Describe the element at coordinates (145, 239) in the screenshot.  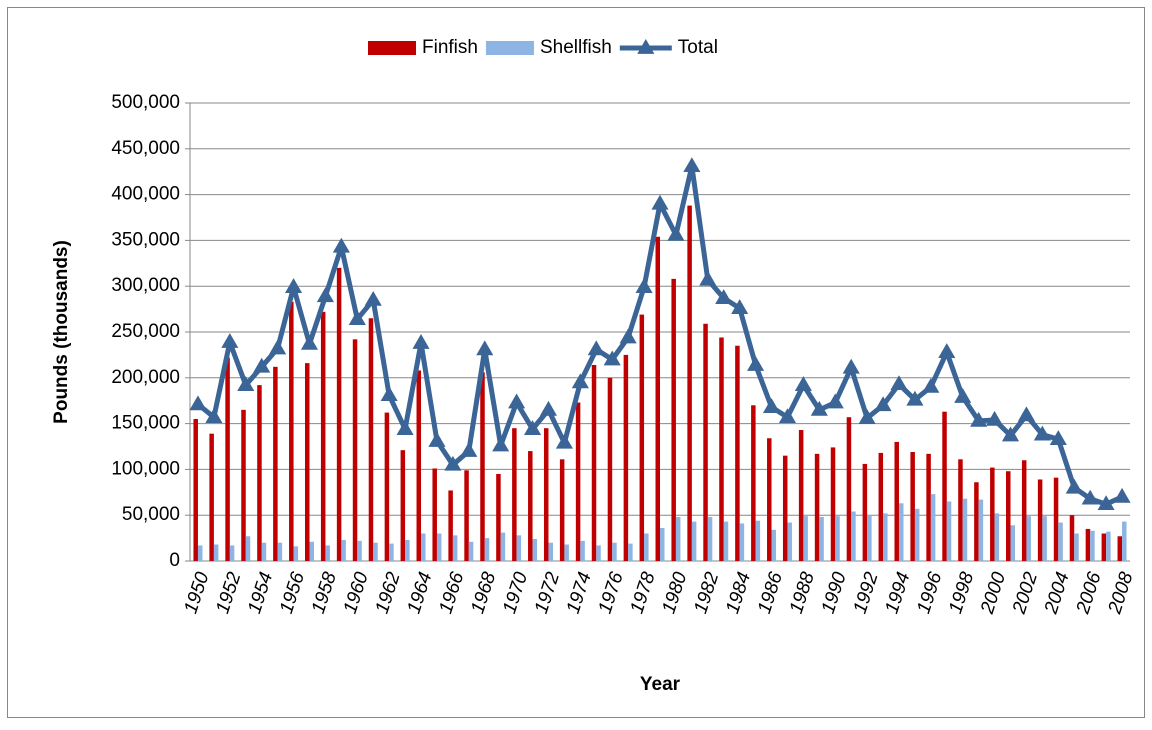
I see `y-tick-label: 350,000` at that location.